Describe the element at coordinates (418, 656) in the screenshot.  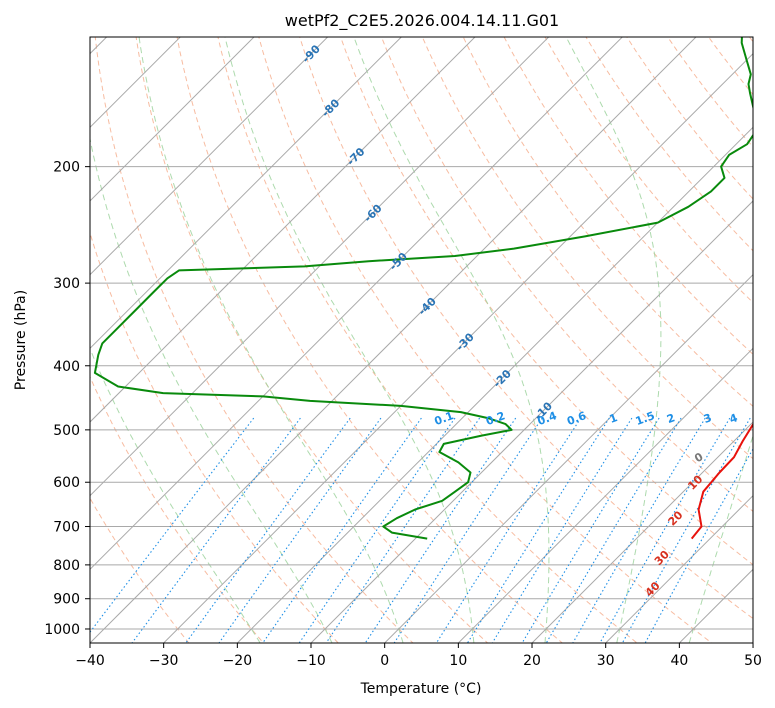
I see `x-axis-ticks: −40 −30 −20 −10 0 10 20 30 40 50` at that location.